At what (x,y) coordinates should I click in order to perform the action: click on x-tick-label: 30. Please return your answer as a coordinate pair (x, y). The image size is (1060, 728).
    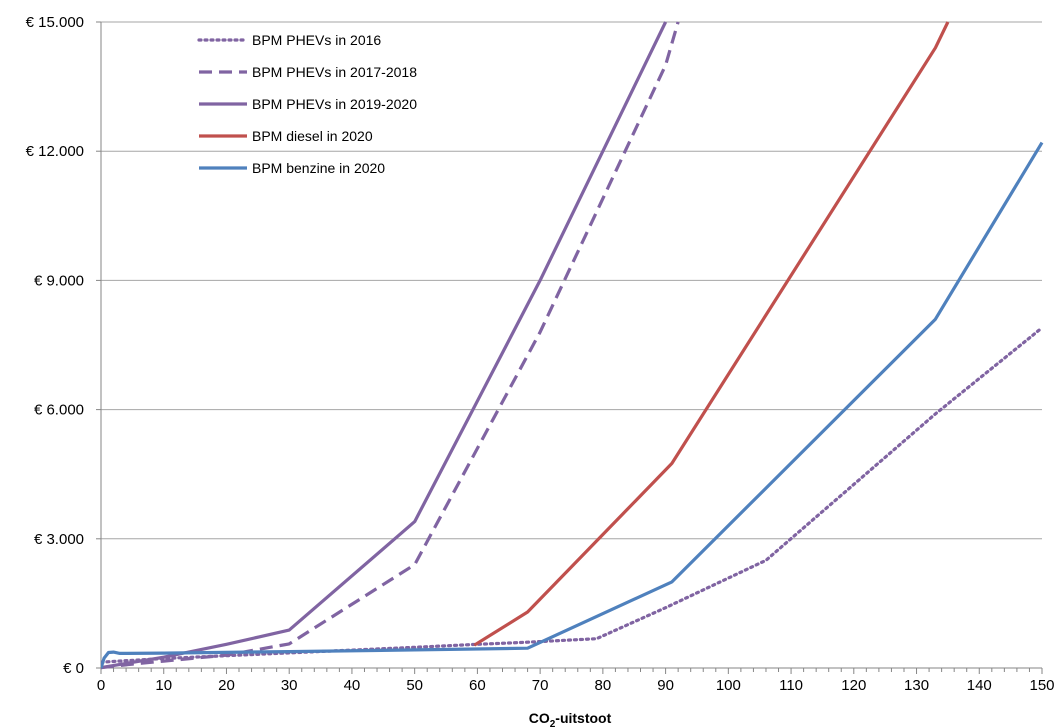
    Looking at the image, I should click on (289, 685).